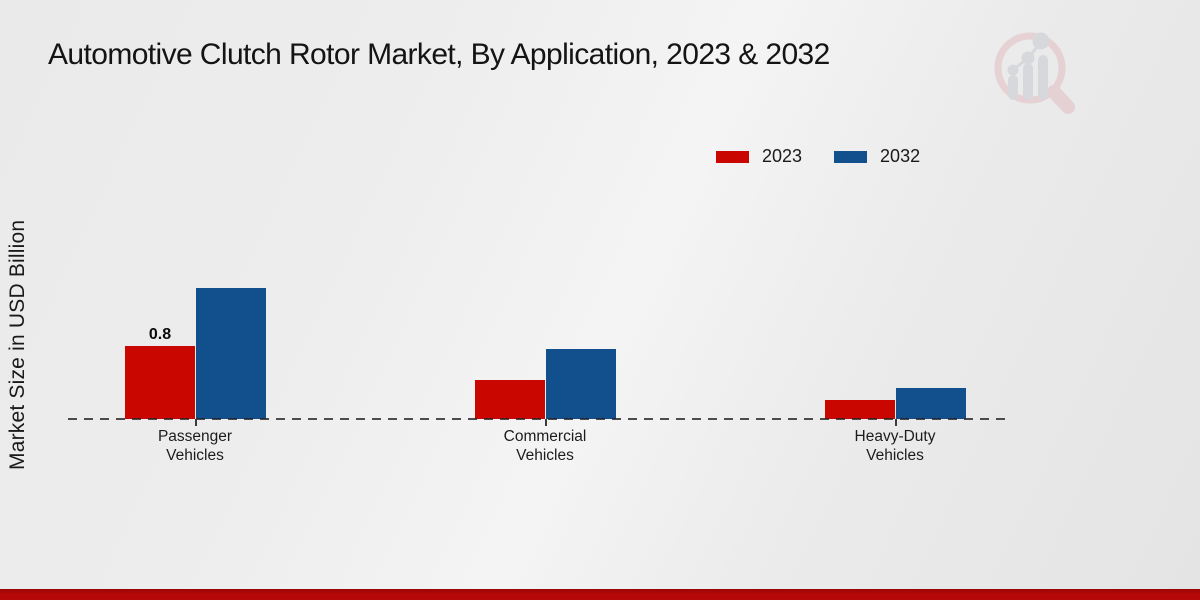 The width and height of the screenshot is (1200, 600). Describe the element at coordinates (546, 422) in the screenshot. I see `x-axis-tick-commercial-vehicles` at that location.